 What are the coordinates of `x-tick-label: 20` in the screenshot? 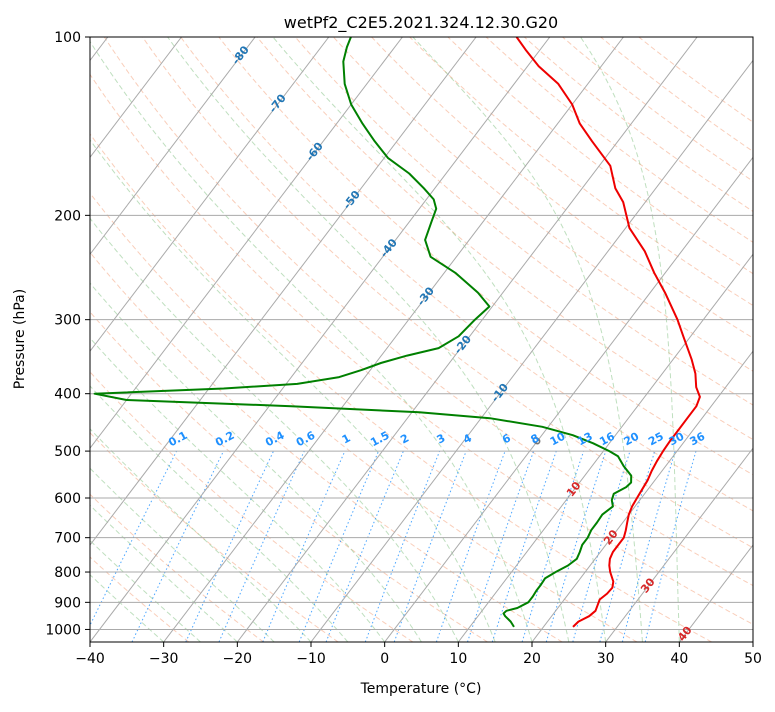 It's located at (532, 659).